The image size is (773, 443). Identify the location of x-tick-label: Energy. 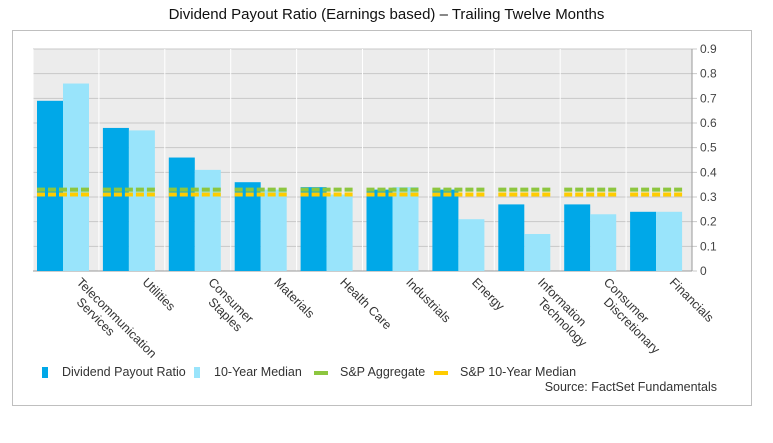
(488, 294).